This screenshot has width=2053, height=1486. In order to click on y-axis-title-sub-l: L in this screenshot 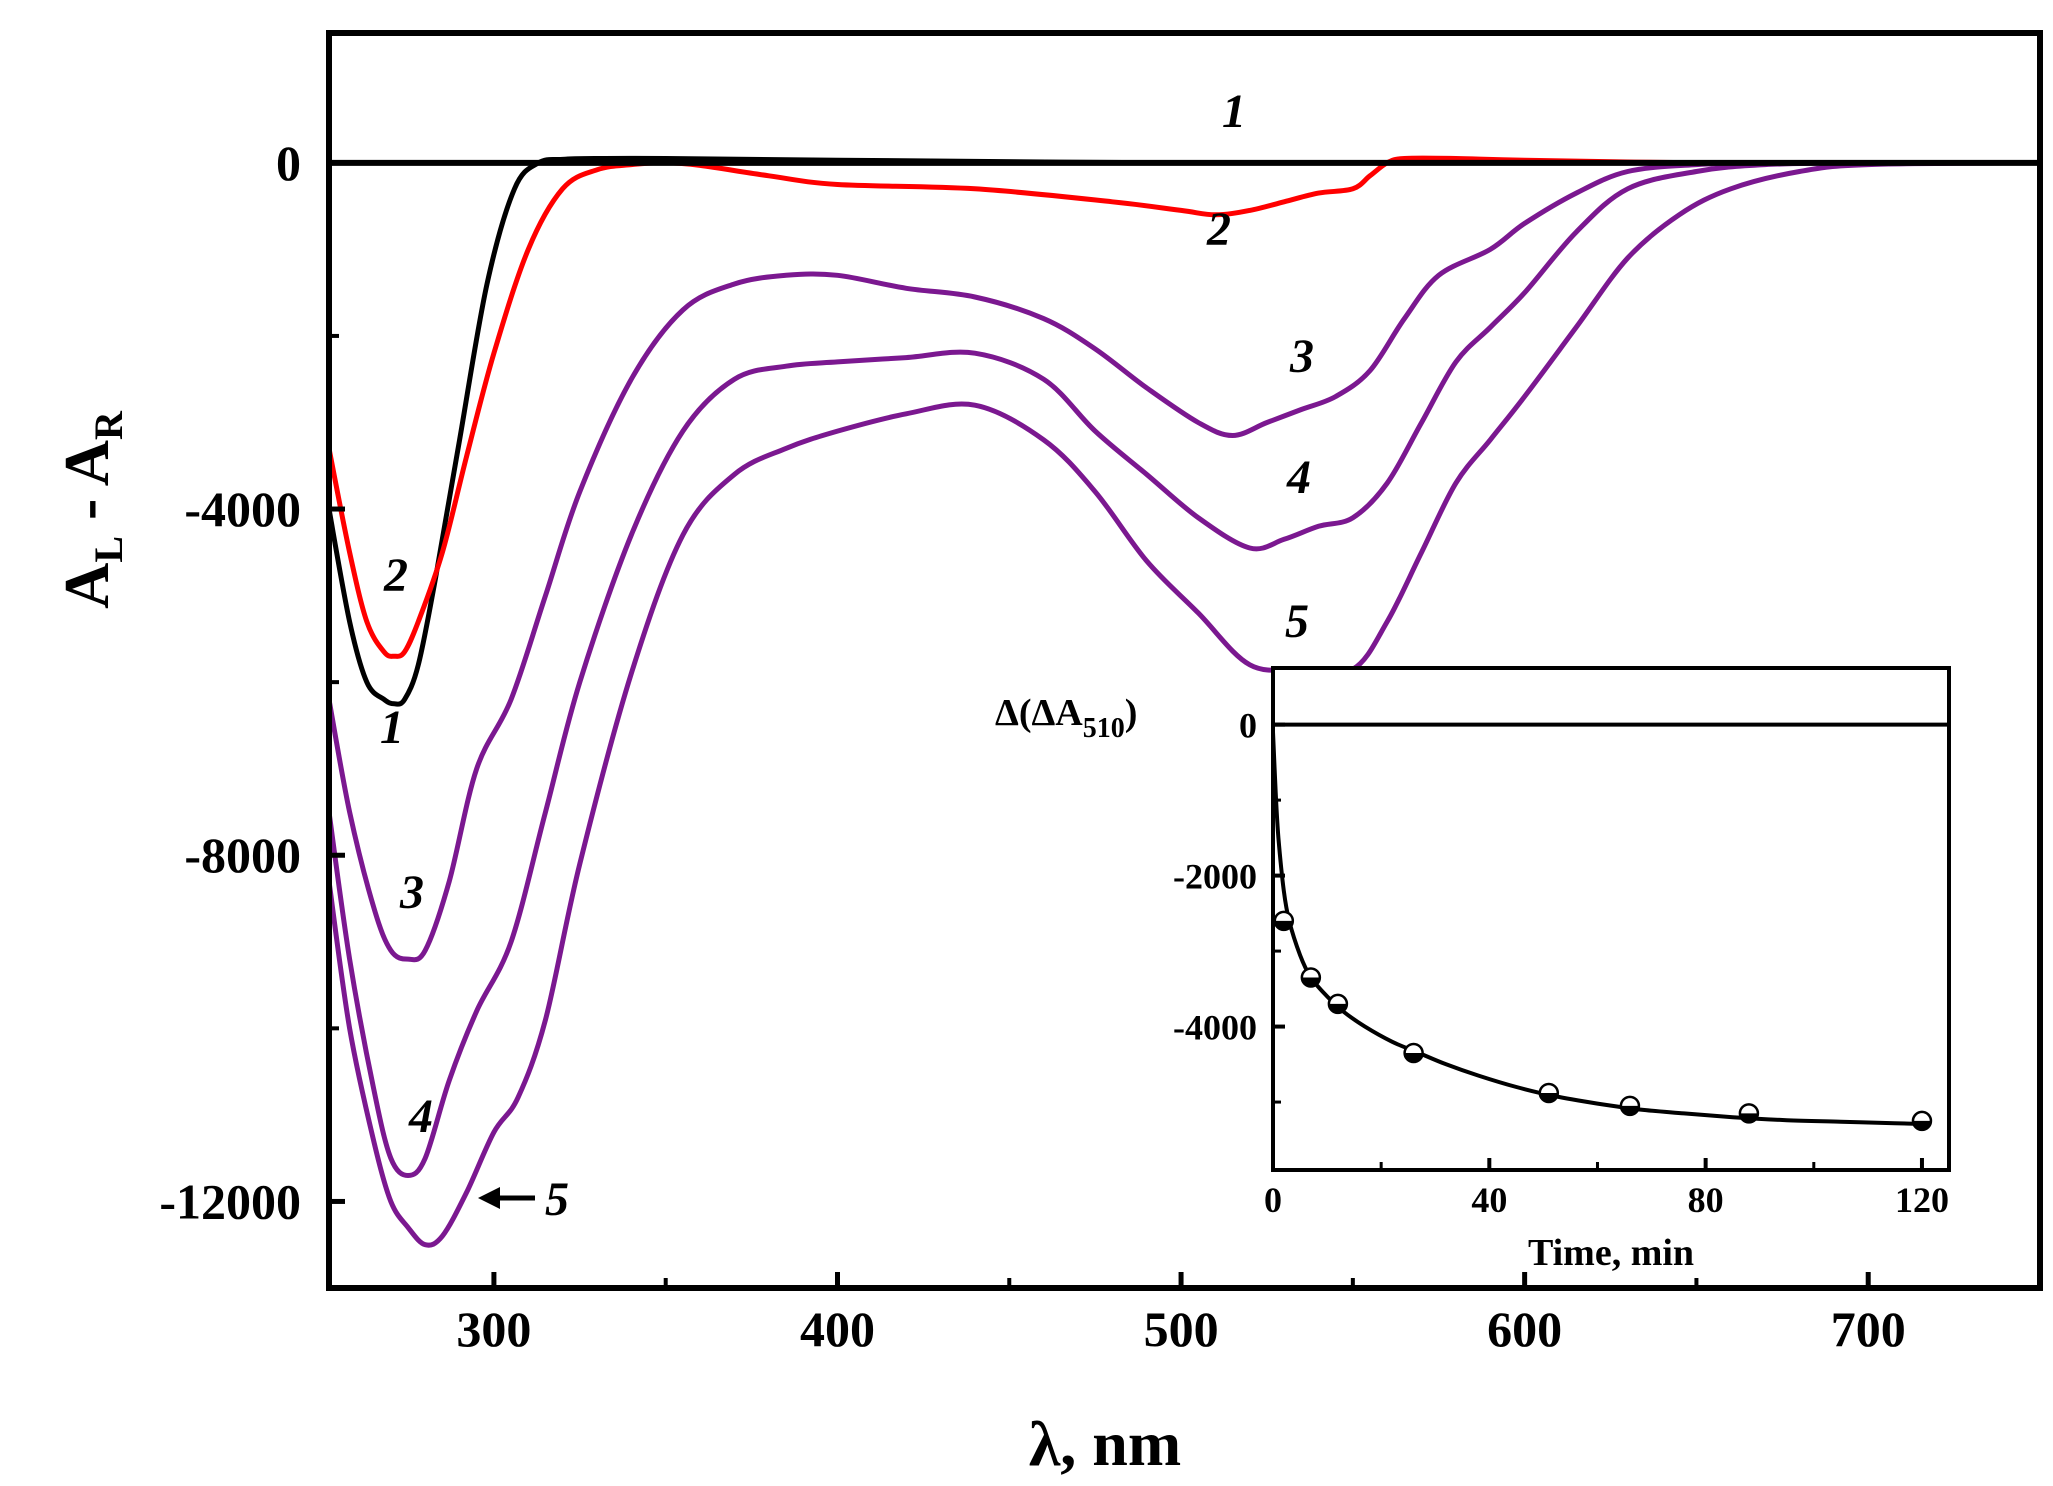, I will do `click(108, 549)`.